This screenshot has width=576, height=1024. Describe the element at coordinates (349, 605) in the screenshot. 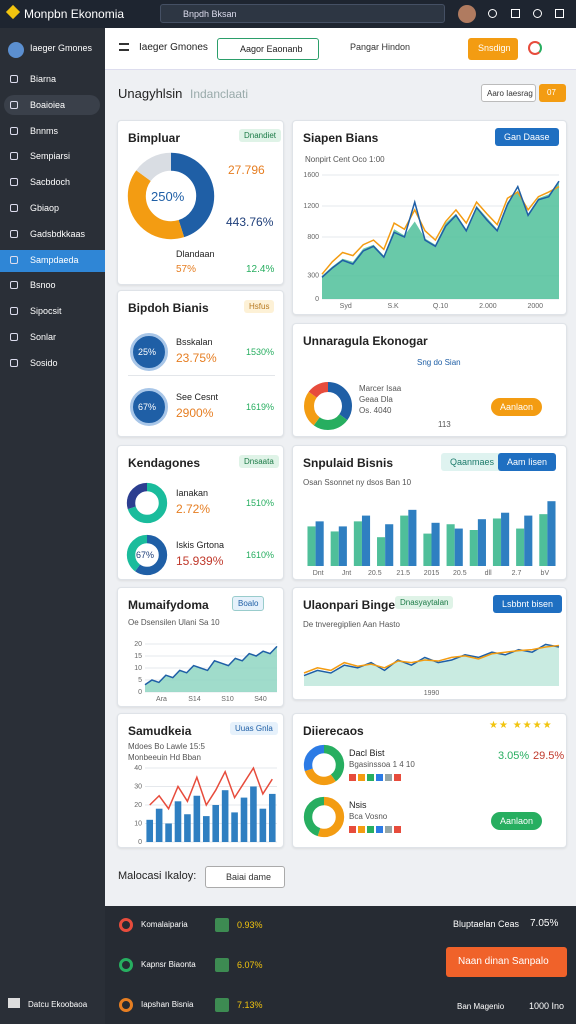

I see `card-title: Ulaonpari Binge` at that location.